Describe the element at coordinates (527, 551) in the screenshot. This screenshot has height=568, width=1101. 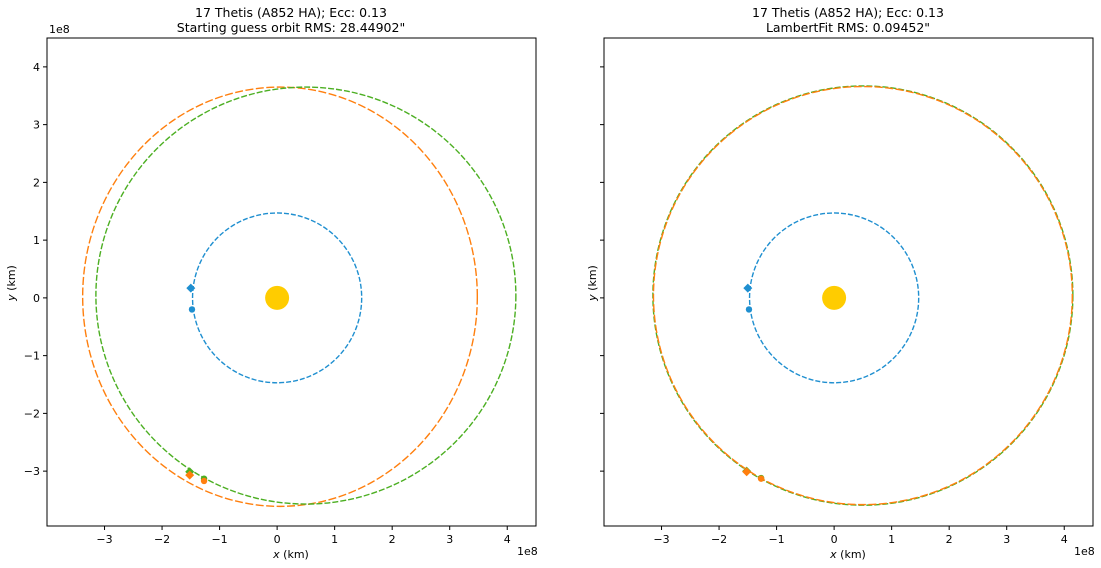
I see `left-x-offset-text: 1e8` at that location.